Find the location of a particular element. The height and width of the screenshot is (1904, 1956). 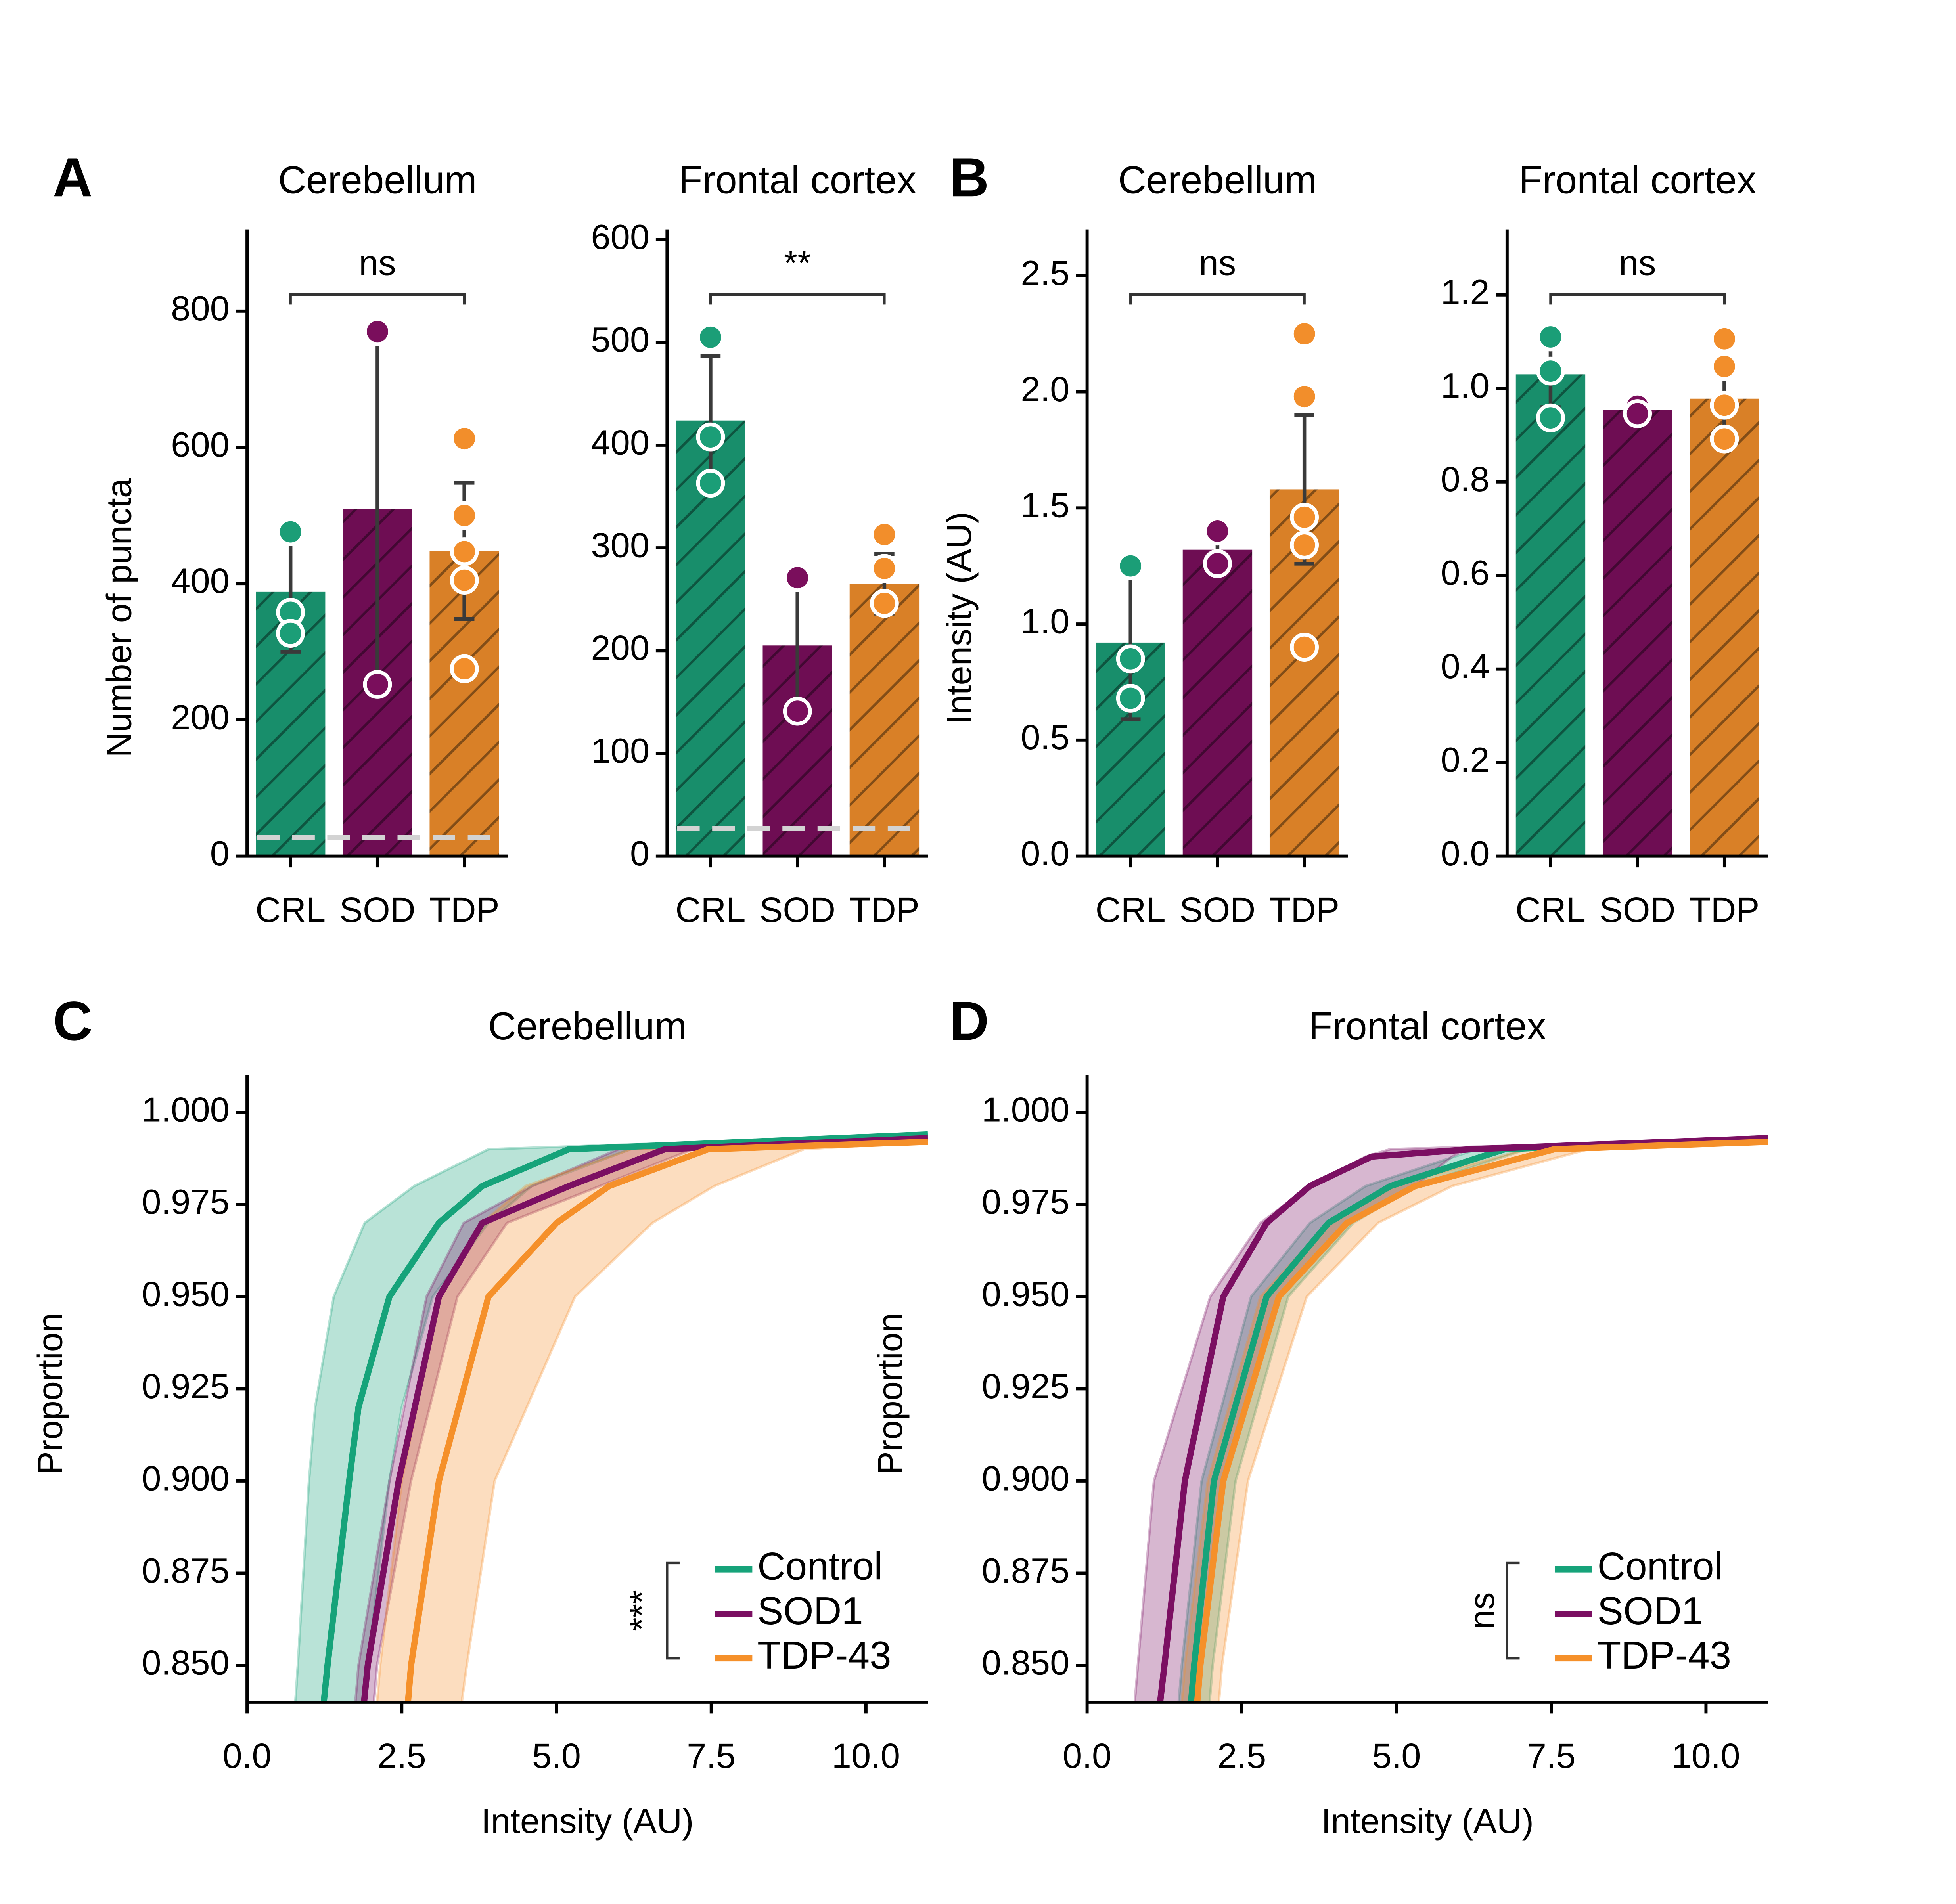

y-tick-label: 1.2 is located at coordinates (1465, 292).